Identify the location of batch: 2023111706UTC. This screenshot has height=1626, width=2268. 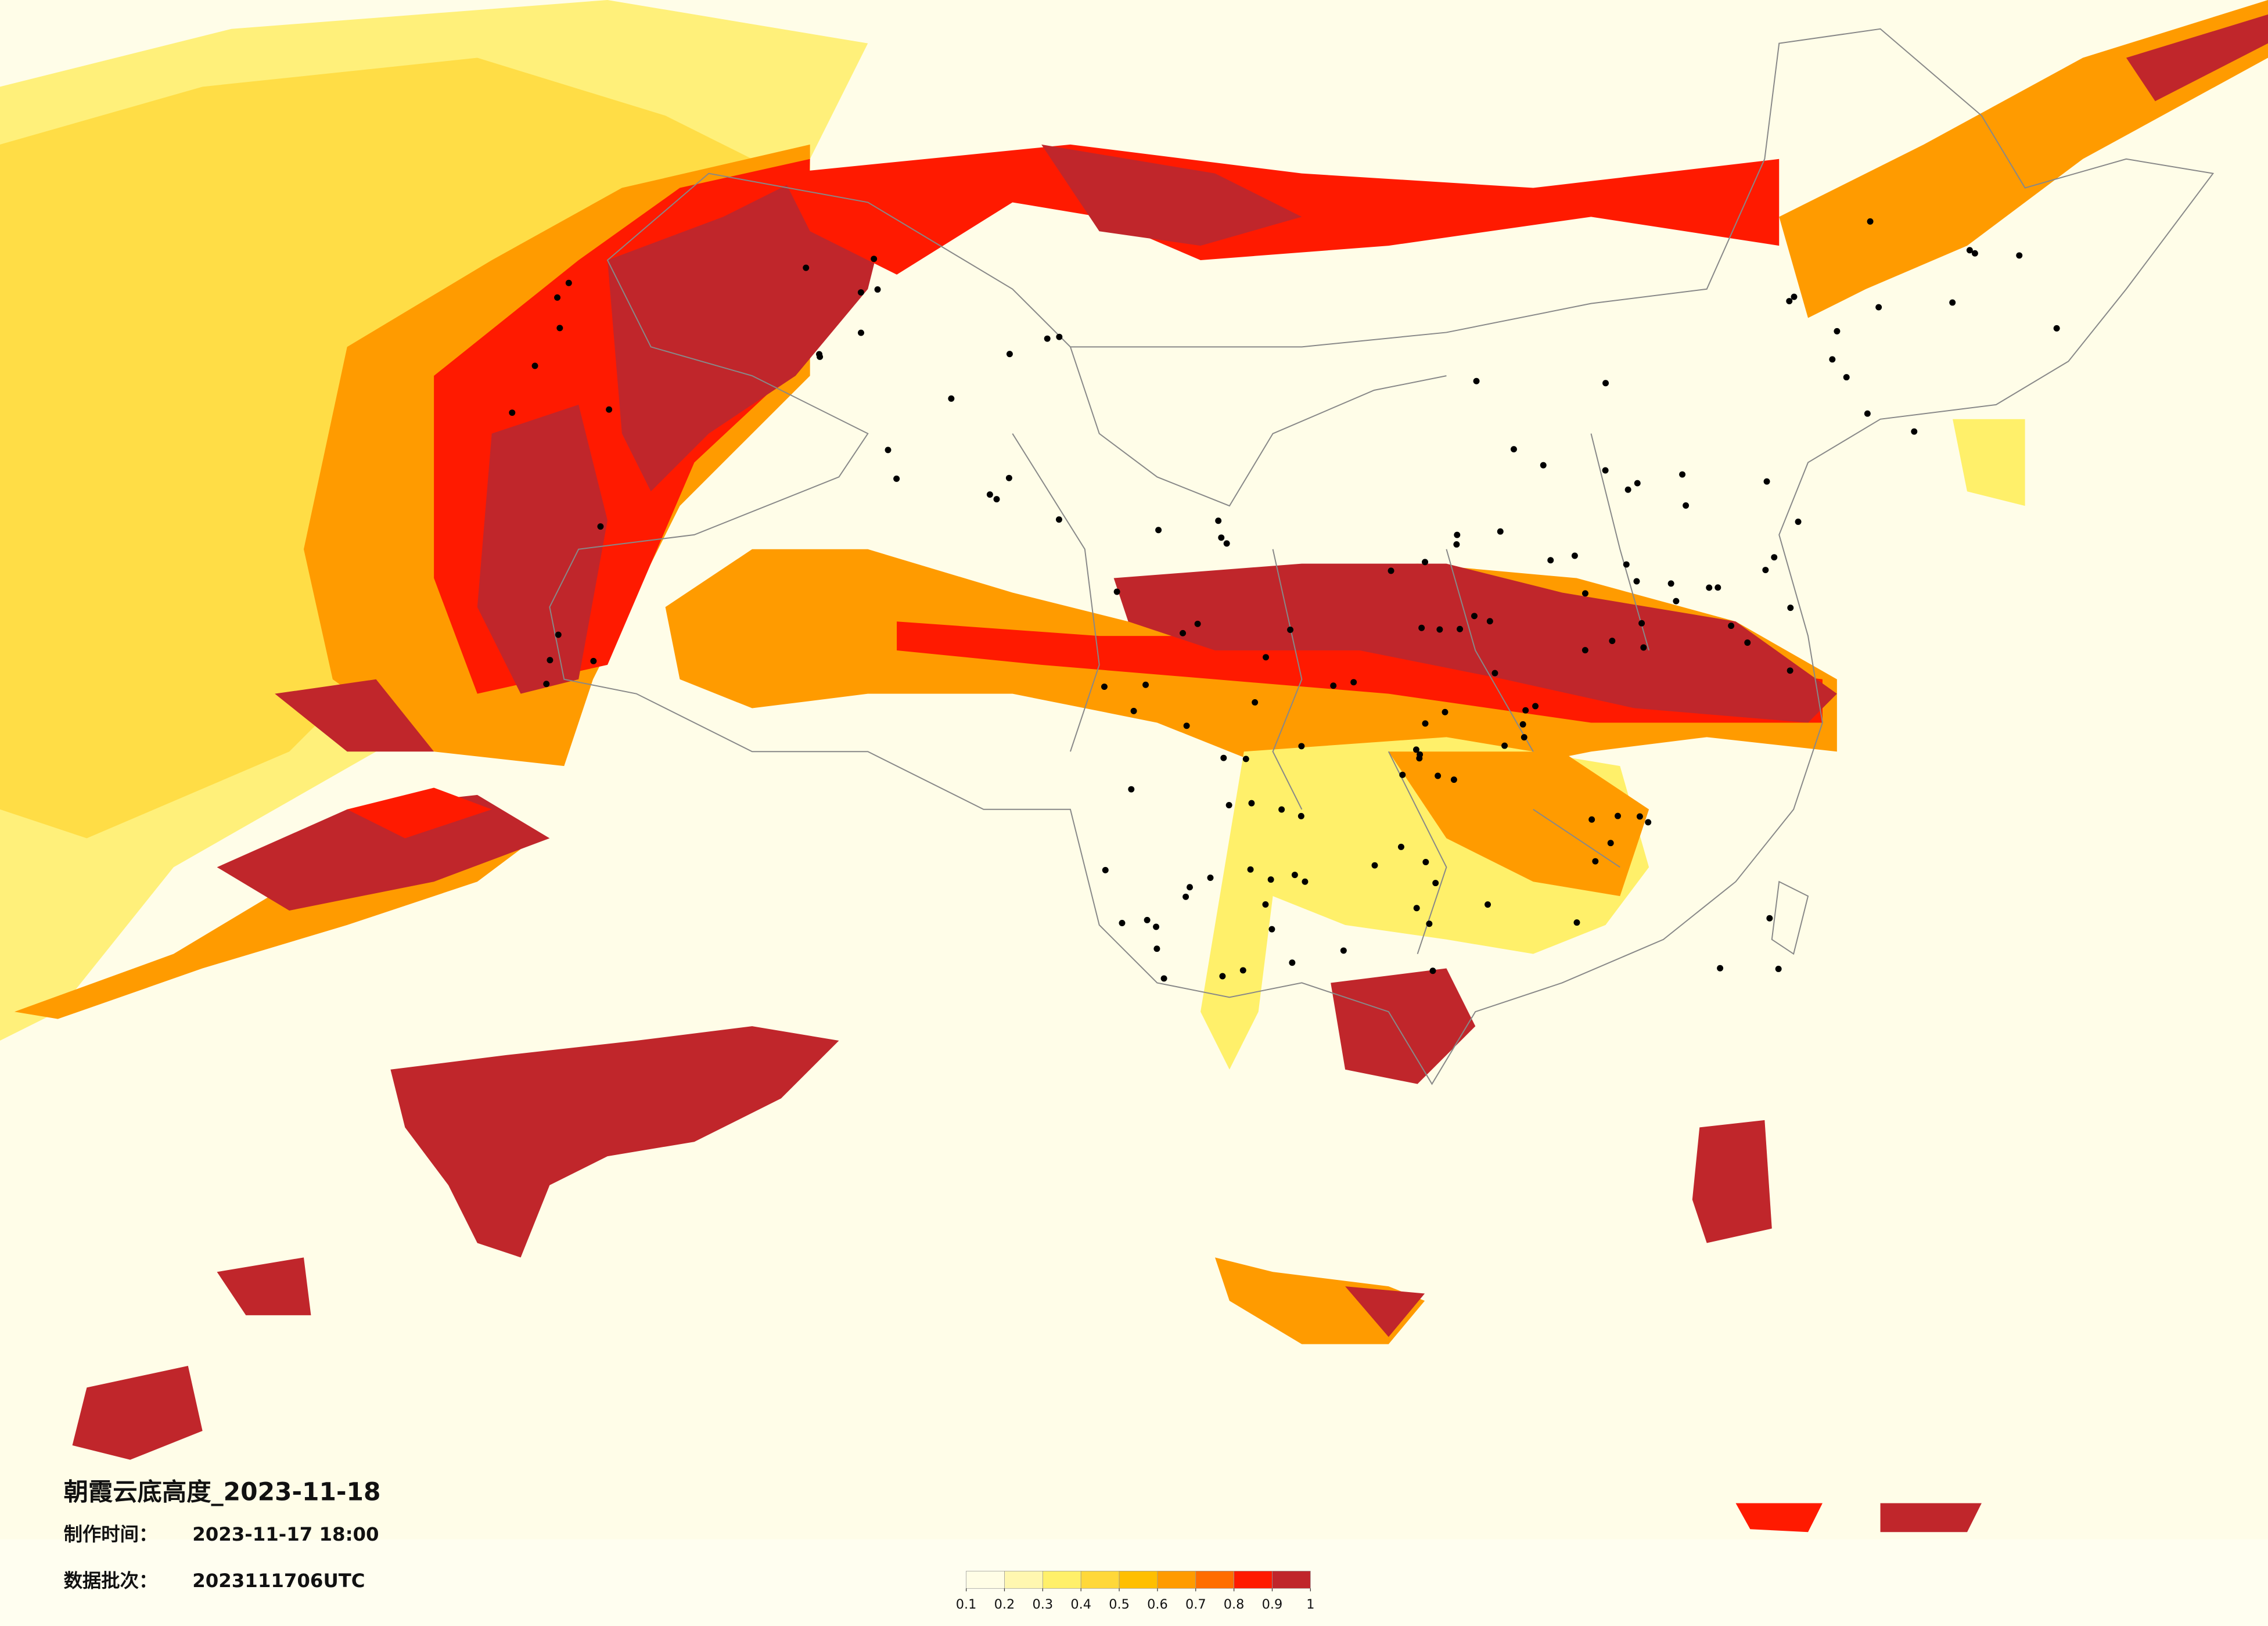
(278, 1581).